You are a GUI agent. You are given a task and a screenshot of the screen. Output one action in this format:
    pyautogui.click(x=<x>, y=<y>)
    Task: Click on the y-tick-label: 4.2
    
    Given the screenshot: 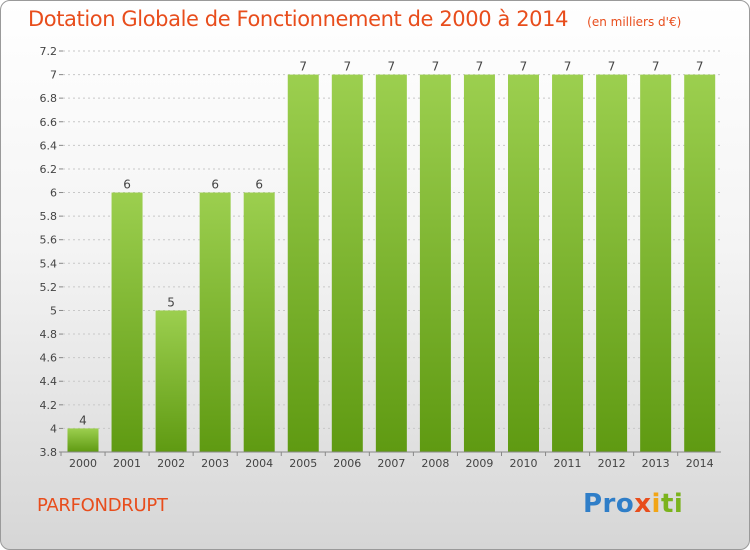 What is the action you would take?
    pyautogui.click(x=49, y=405)
    